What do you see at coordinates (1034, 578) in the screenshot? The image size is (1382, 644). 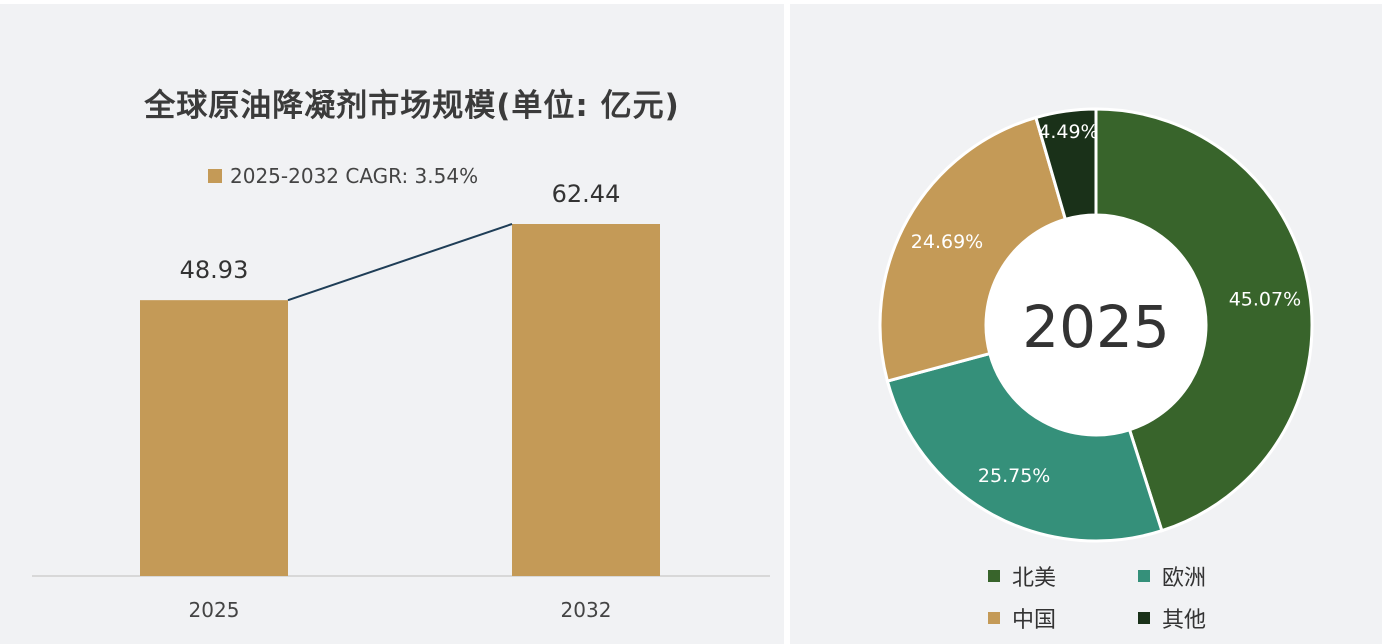 I see `legend-label: 北美` at bounding box center [1034, 578].